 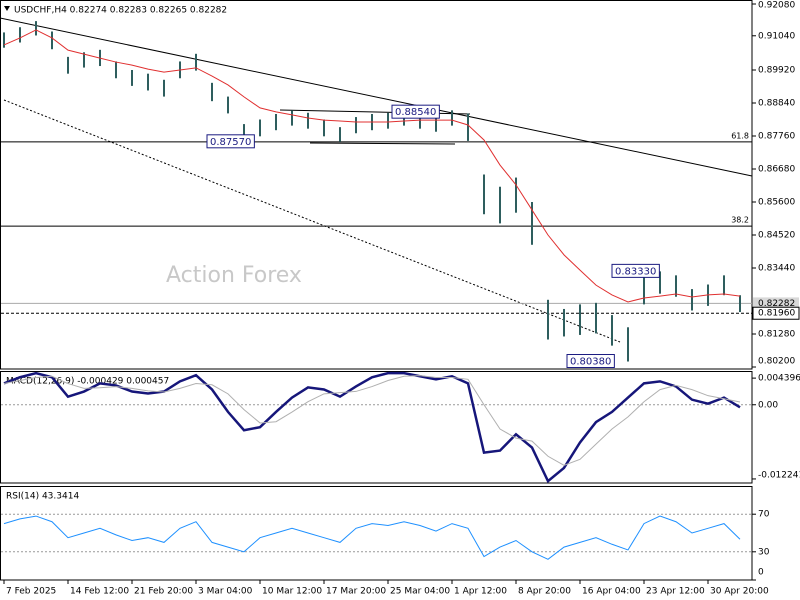 What do you see at coordinates (99, 592) in the screenshot?
I see `x-tick-label: 14 Feb 12:00` at bounding box center [99, 592].